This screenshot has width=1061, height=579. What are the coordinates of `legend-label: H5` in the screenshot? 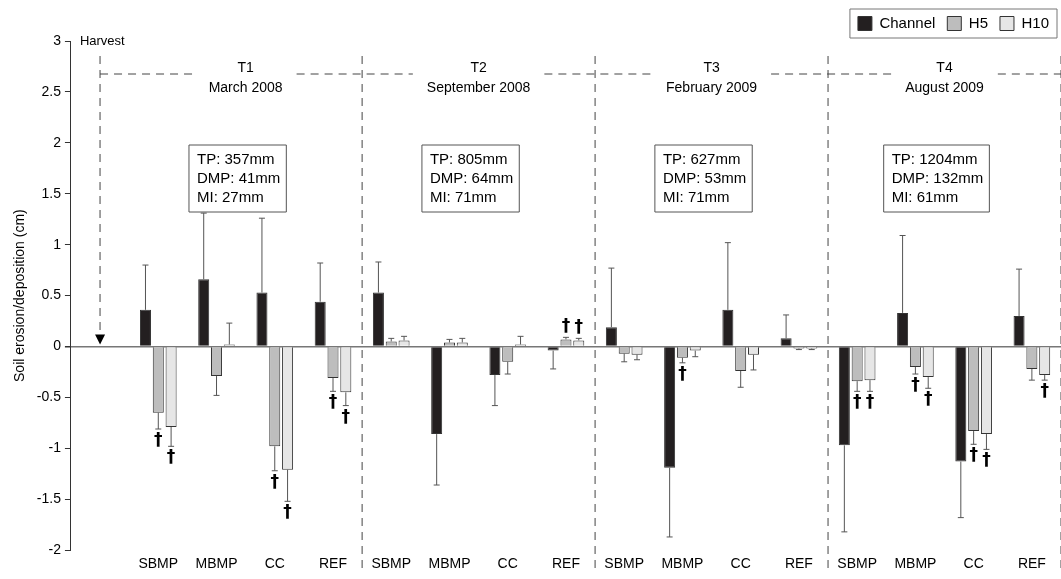 It's located at (978, 22).